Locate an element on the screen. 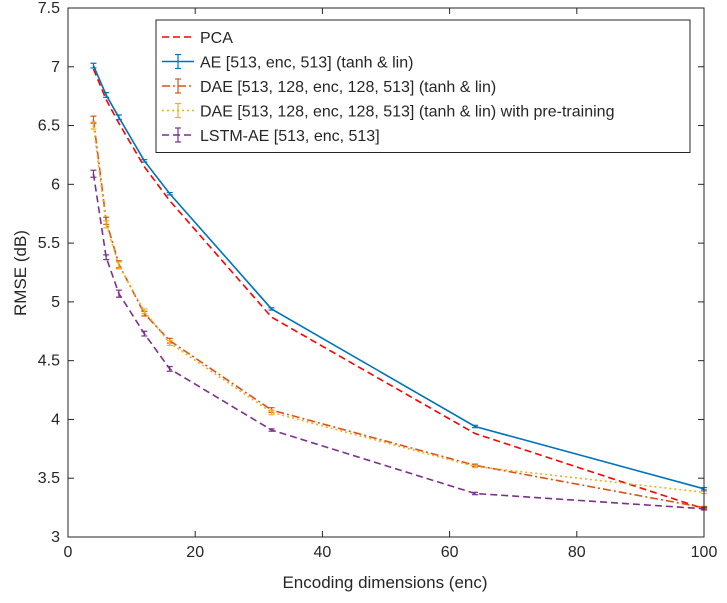 The image size is (727, 603). legend-entry: PCA is located at coordinates (197, 38).